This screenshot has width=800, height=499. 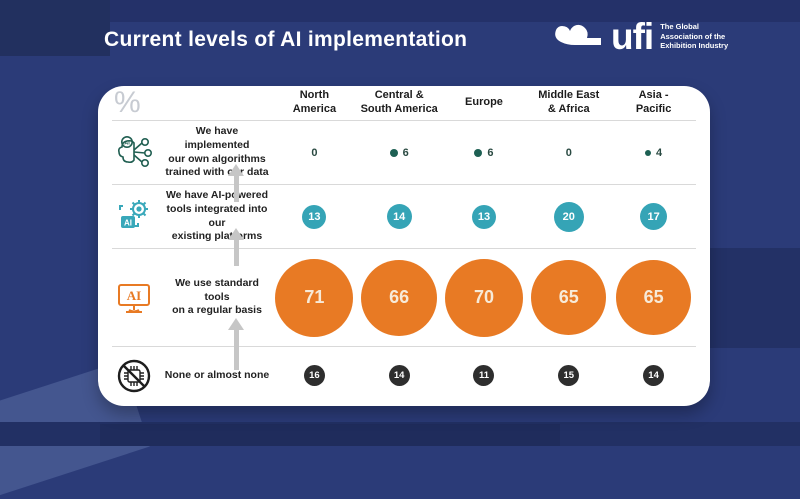 What do you see at coordinates (330, 435) in the screenshot?
I see `background-decor-bottom-mid` at bounding box center [330, 435].